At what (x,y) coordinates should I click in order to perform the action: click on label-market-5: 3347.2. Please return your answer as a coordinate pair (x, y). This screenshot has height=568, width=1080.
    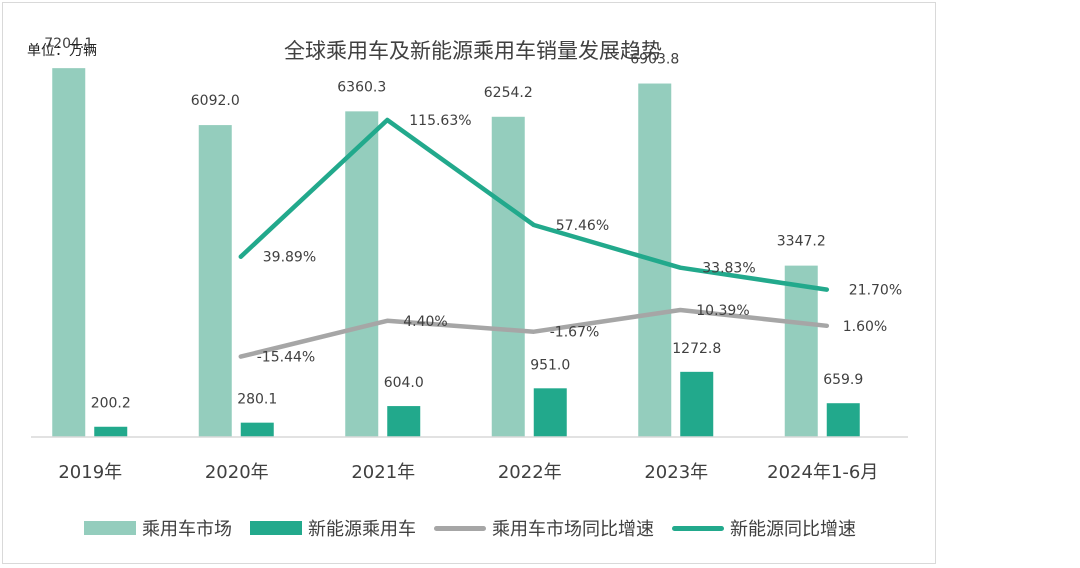
    Looking at the image, I should click on (801, 242).